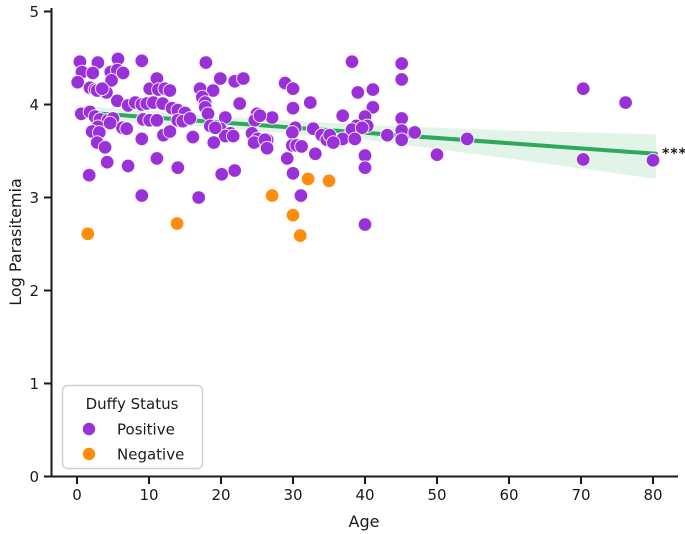 Image resolution: width=685 pixels, height=534 pixels. What do you see at coordinates (89, 429) in the screenshot?
I see `legend-marker-positive` at bounding box center [89, 429].